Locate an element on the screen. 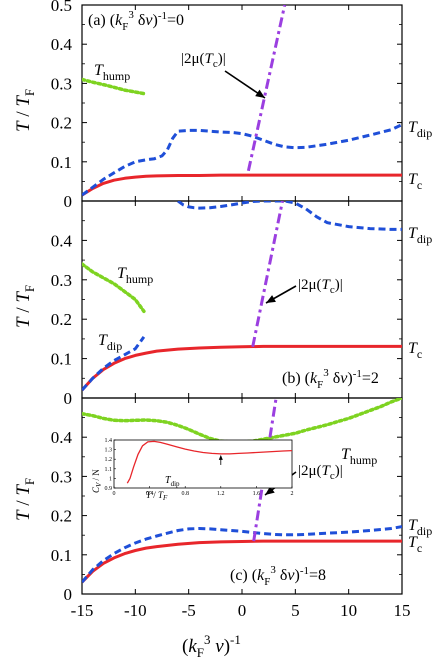  inset: 0 0.4 0.8 1.2 1.6 2 0.9 1 1.1 1.2 1.3 1.4 is located at coordinates (199, 467).